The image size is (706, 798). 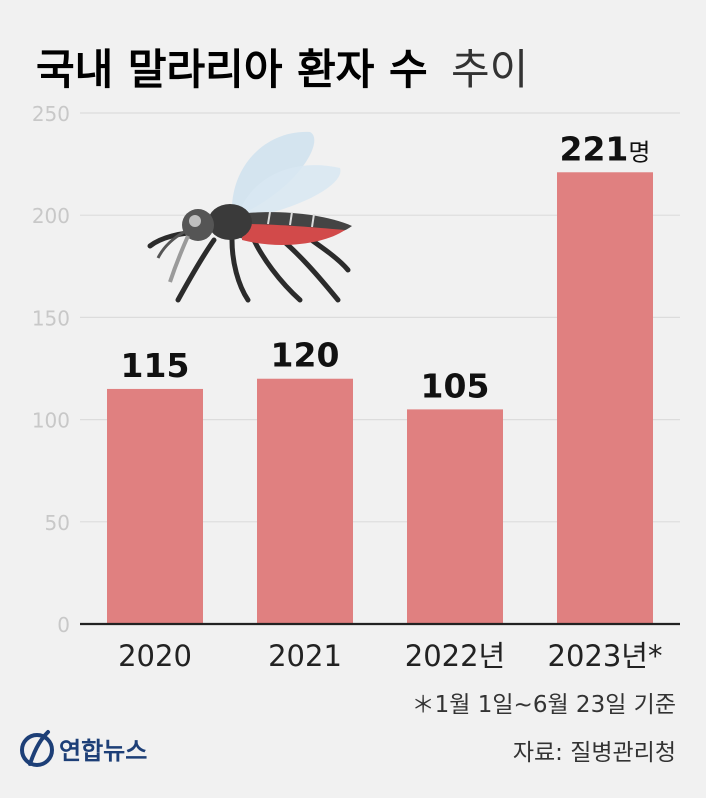 I want to click on y-tick-label: 50, so click(x=57, y=523).